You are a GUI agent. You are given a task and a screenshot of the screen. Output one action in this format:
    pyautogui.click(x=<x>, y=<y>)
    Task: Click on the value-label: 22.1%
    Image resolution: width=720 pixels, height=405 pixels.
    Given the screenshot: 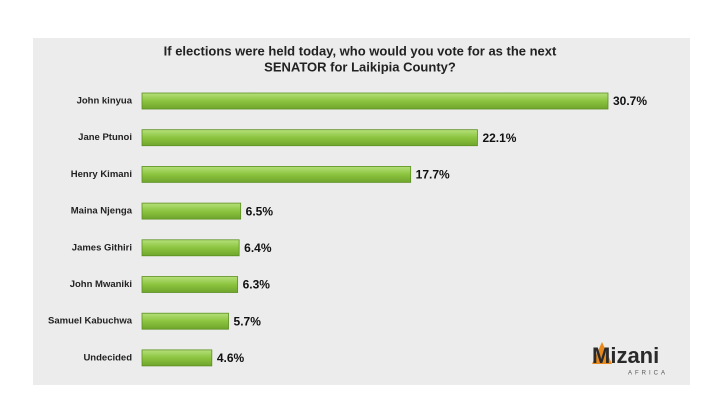 What is the action you would take?
    pyautogui.click(x=499, y=138)
    